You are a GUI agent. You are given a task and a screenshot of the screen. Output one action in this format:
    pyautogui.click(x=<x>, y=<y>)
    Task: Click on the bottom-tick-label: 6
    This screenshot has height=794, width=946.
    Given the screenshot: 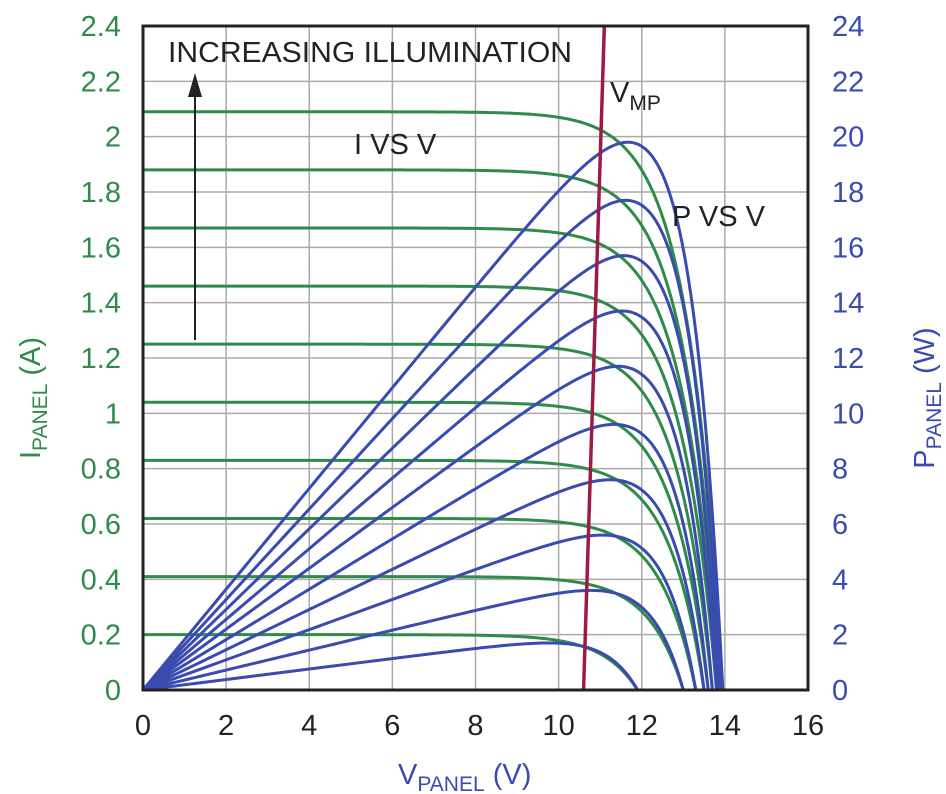 What is the action you would take?
    pyautogui.click(x=392, y=726)
    